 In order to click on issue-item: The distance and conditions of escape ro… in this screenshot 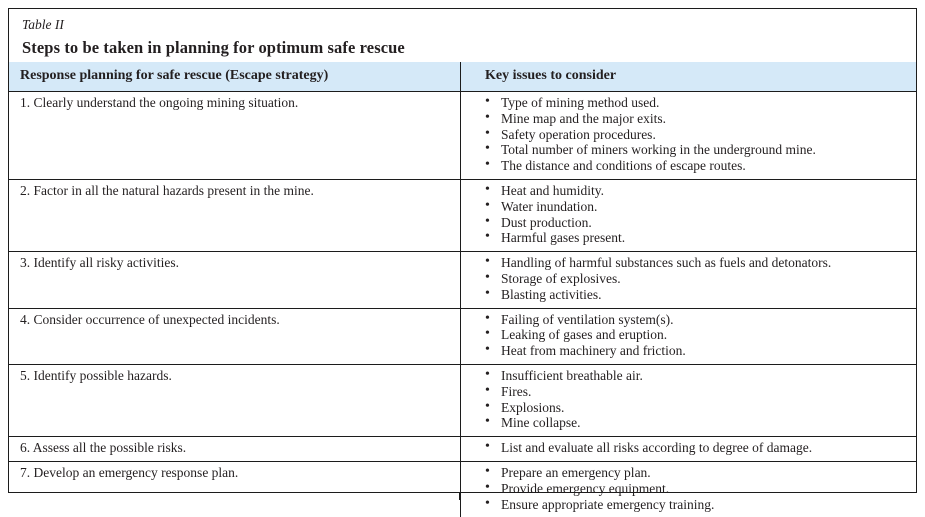, I will do `click(684, 165)`.